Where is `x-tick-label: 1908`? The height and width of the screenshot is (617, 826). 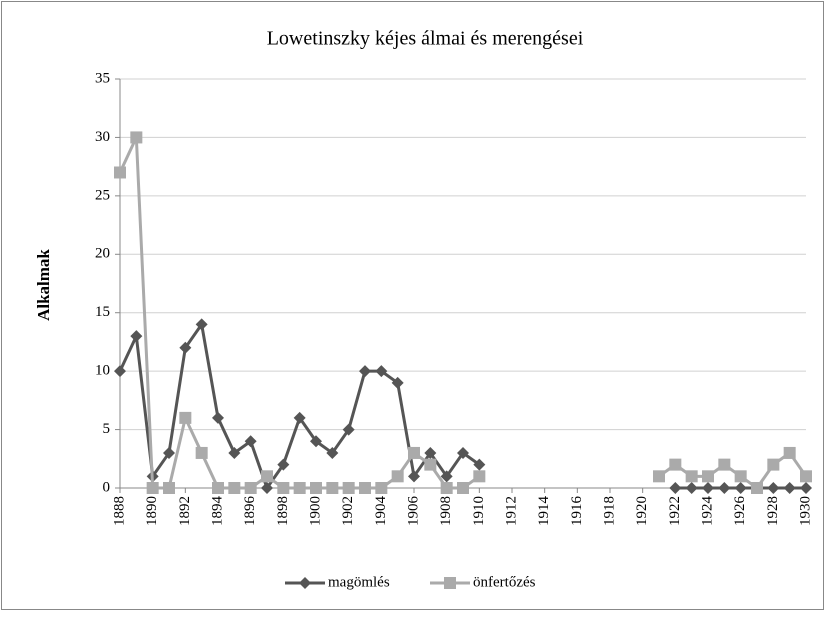
x-tick-label: 1908 is located at coordinates (446, 511).